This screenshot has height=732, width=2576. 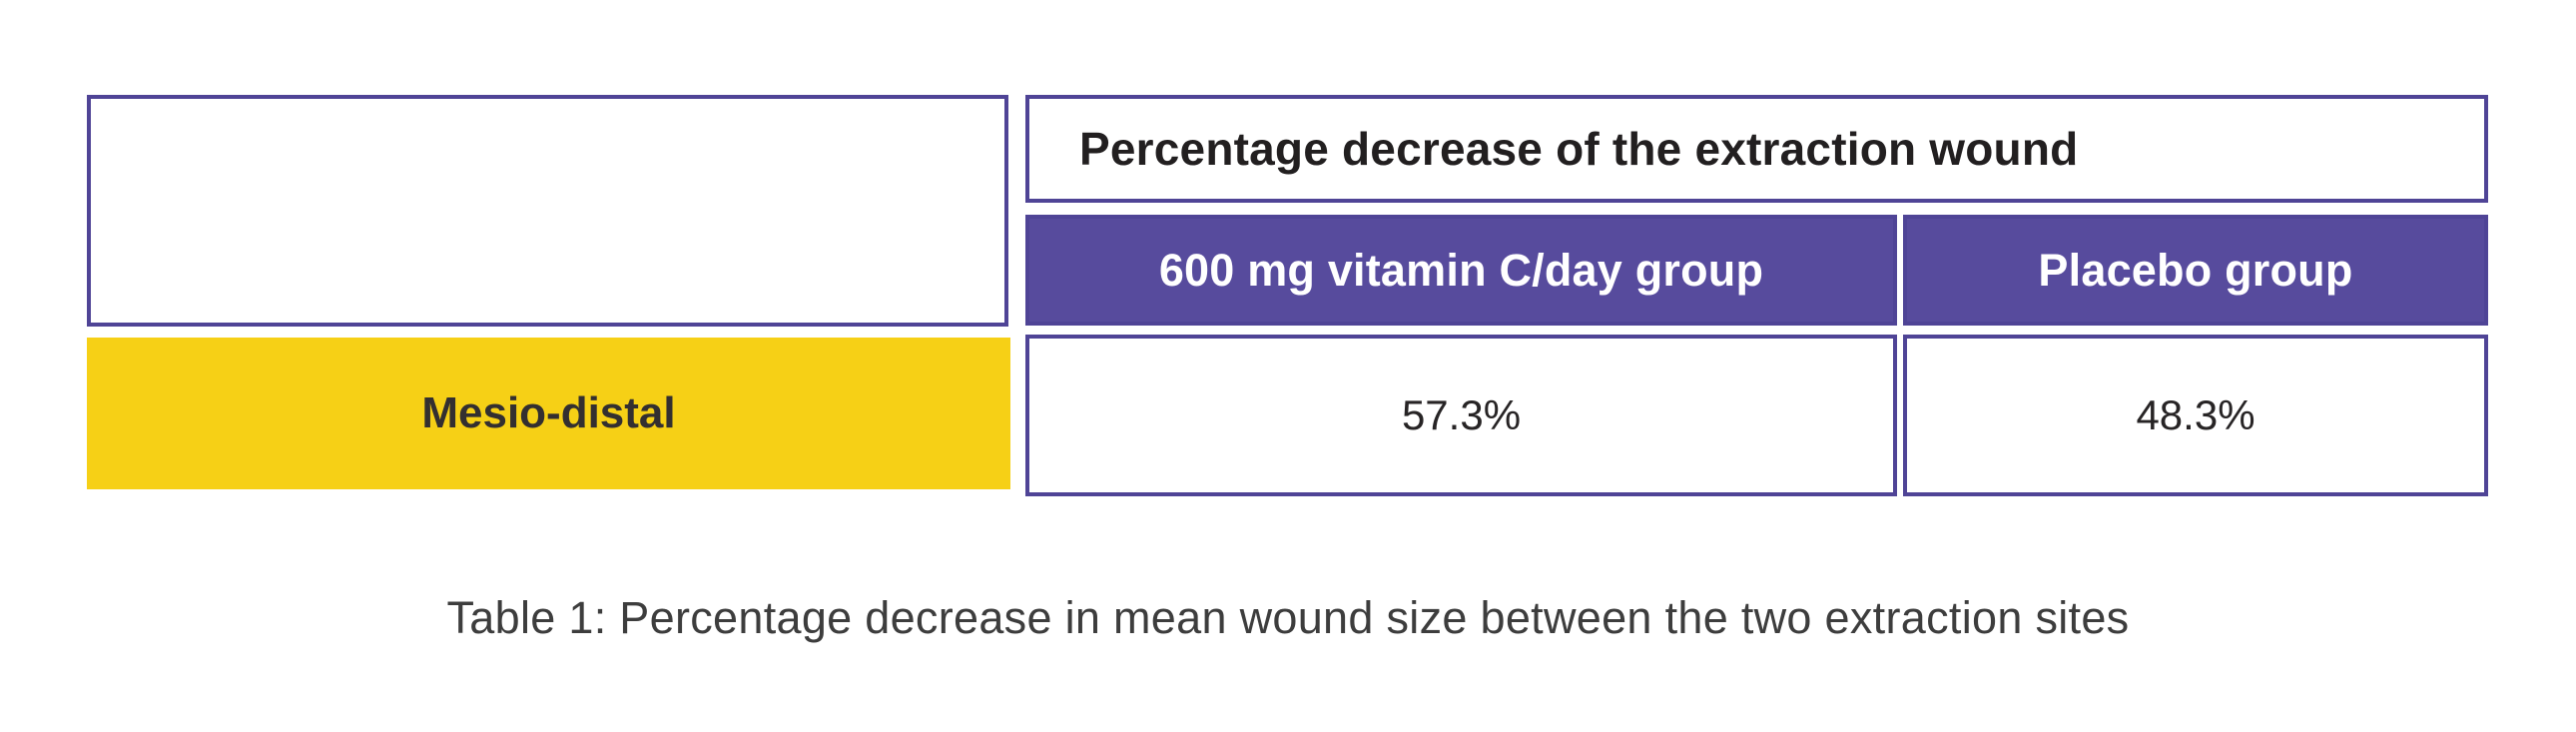 I want to click on column-header-placebo-group: Placebo group, so click(x=2195, y=270).